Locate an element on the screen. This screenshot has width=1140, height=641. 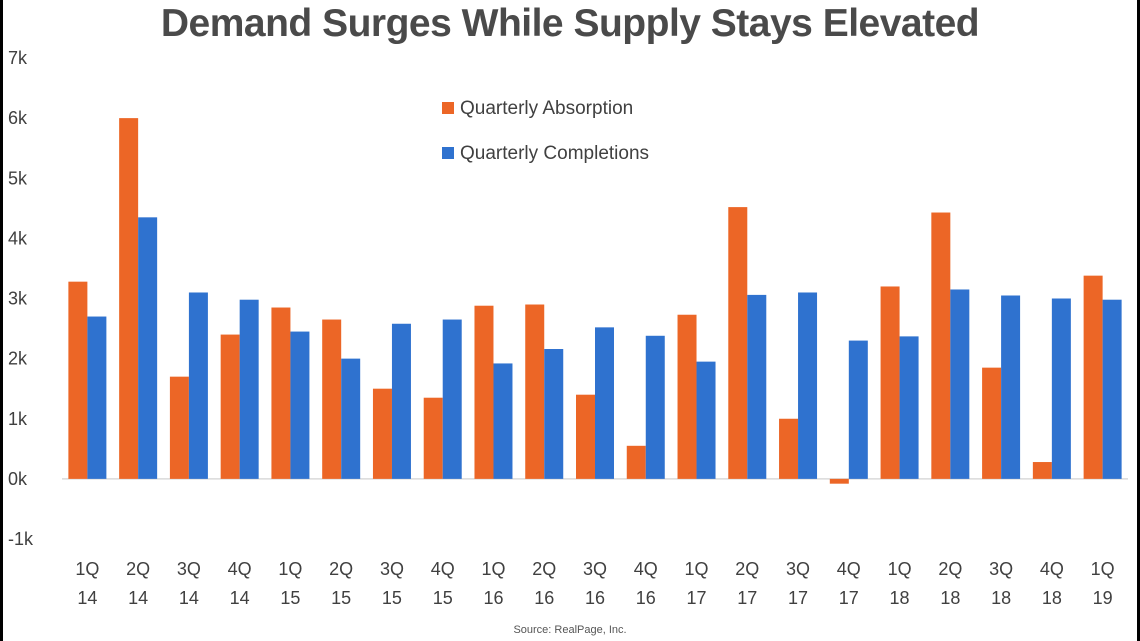
y-tick-label: 6k is located at coordinates (18, 118).